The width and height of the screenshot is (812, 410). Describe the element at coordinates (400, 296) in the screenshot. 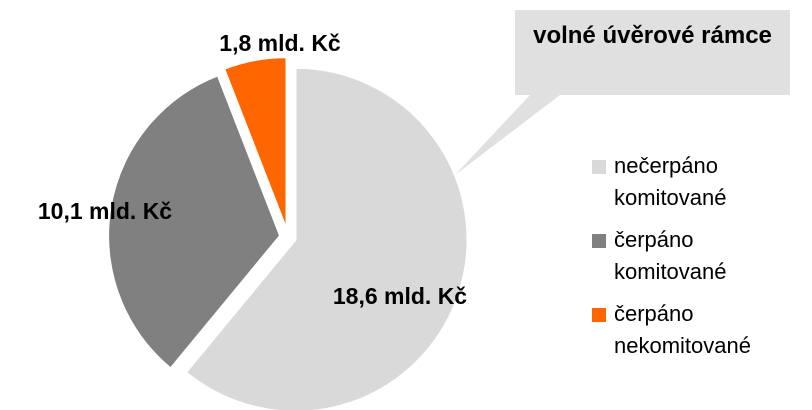

I see `data-label: 18,6 mld. Kč` at that location.